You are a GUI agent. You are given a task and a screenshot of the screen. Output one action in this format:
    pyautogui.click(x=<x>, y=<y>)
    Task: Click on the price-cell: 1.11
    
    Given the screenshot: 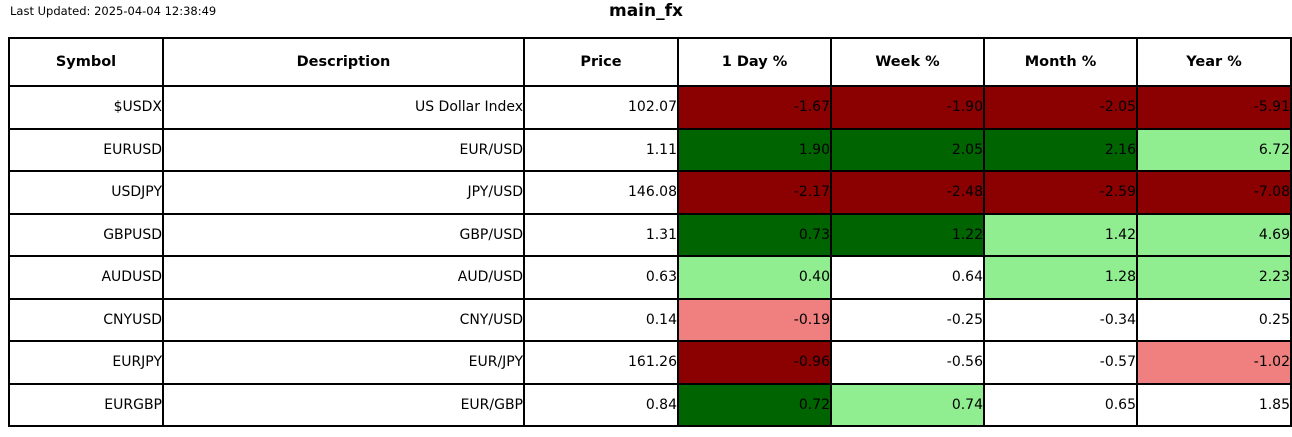 What is the action you would take?
    pyautogui.click(x=601, y=149)
    